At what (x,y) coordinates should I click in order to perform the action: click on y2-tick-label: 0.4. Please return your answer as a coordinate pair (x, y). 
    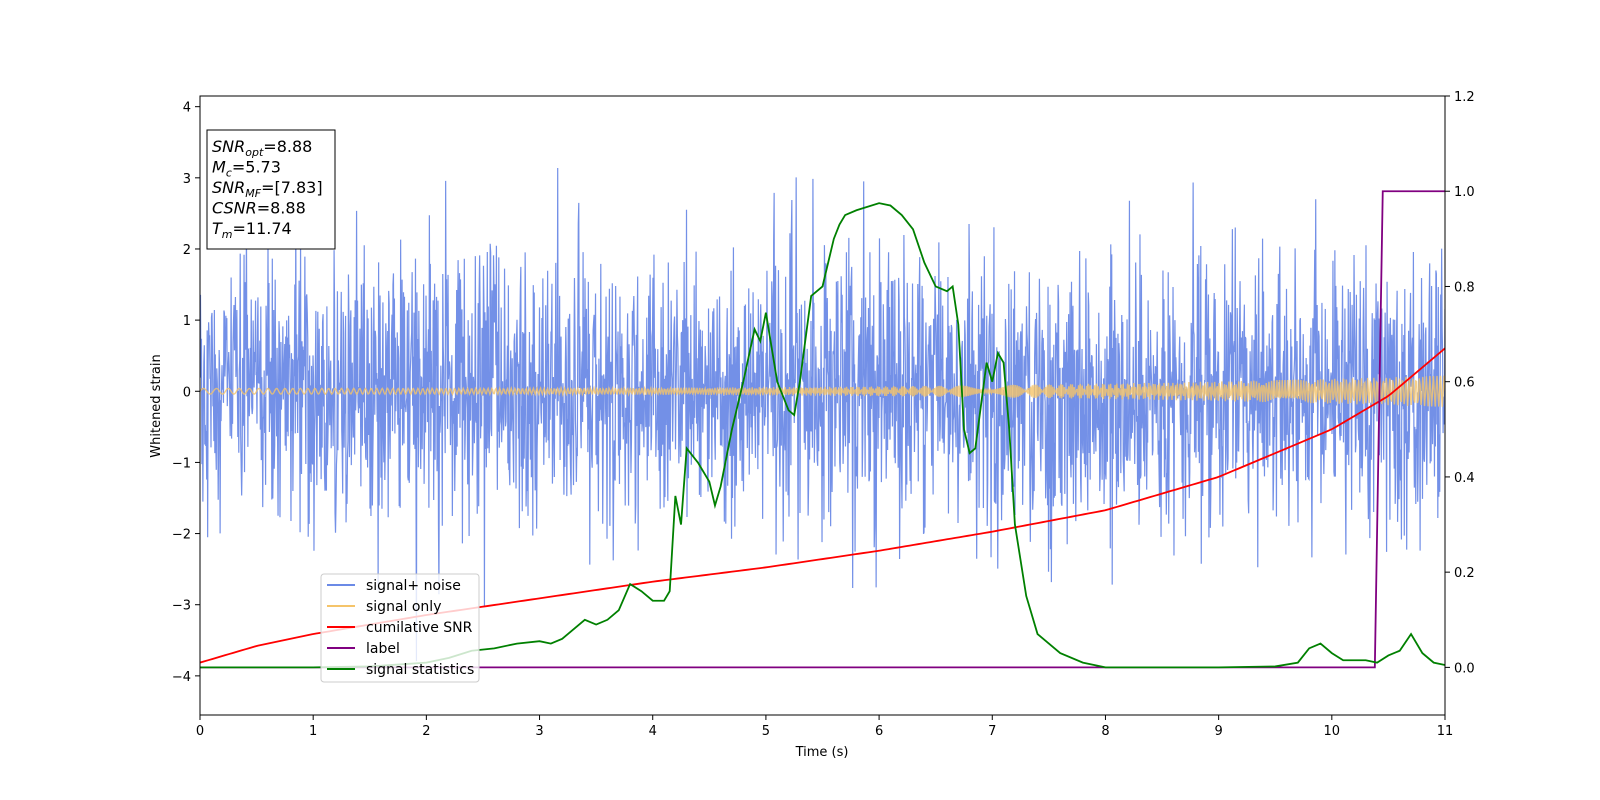
    Looking at the image, I should click on (1464, 478).